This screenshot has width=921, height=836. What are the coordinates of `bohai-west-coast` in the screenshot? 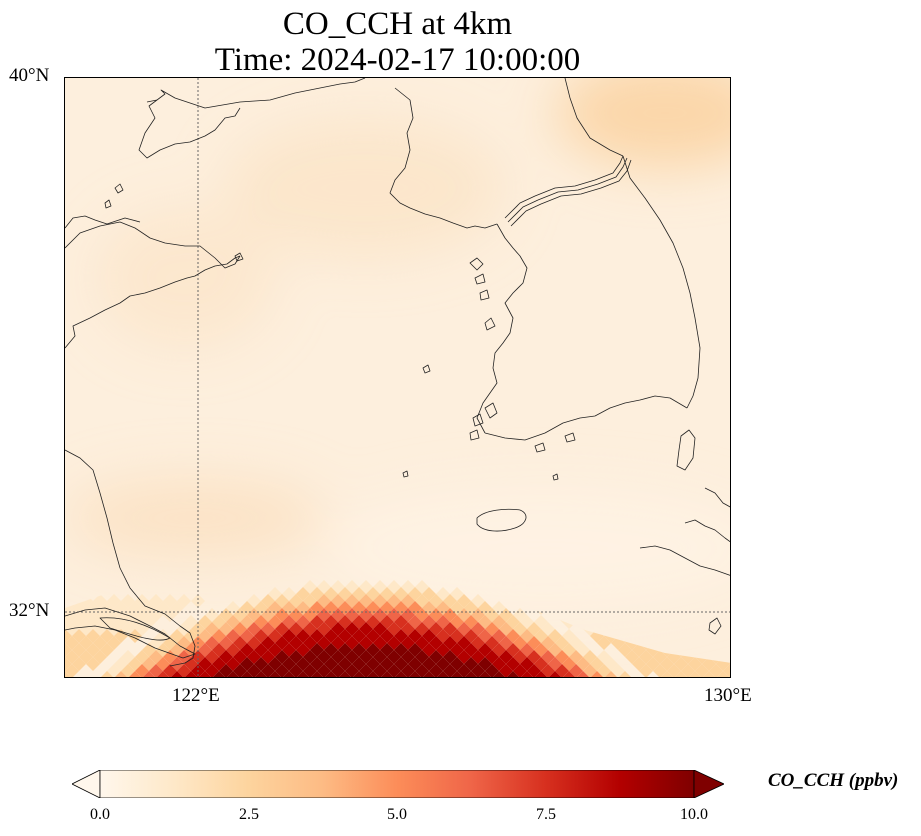 It's located at (153, 245).